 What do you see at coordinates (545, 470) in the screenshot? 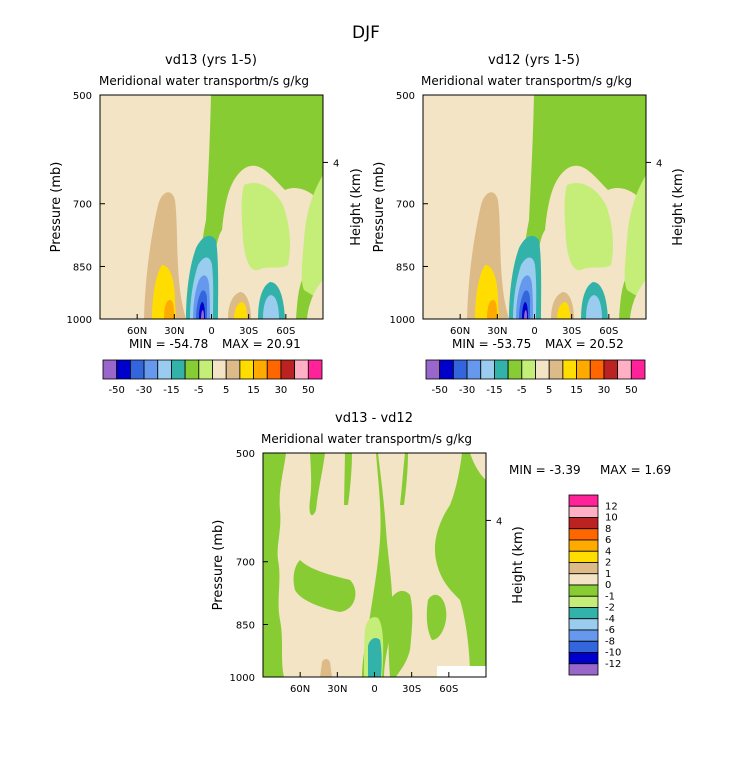
I see `min-label: MIN = -3.39` at bounding box center [545, 470].